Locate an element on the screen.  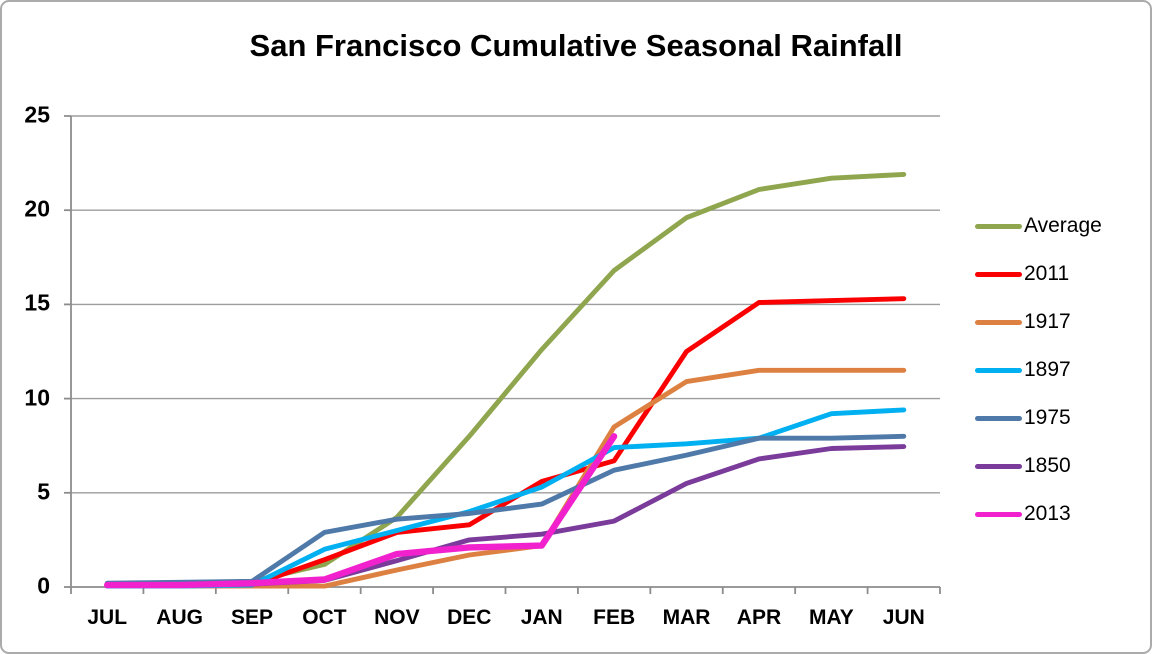
legend-label: 2011 is located at coordinates (1047, 273).